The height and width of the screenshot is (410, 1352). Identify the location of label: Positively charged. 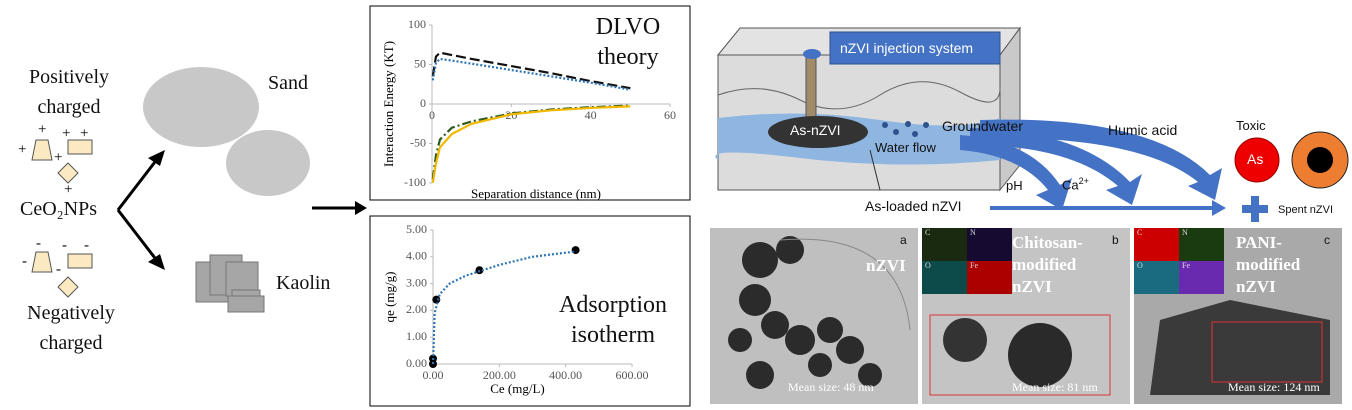
(68, 92).